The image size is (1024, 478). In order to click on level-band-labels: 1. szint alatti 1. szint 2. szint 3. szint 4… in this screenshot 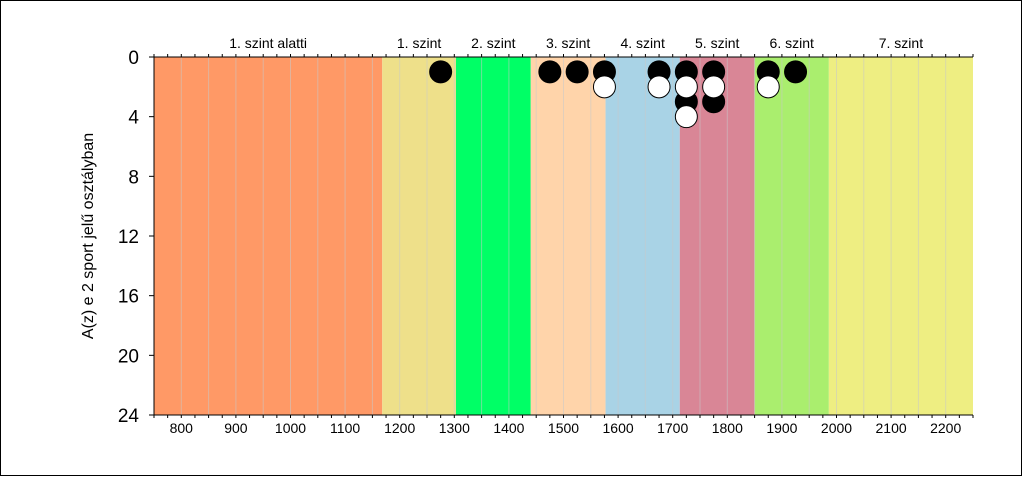, I will do `click(576, 43)`.